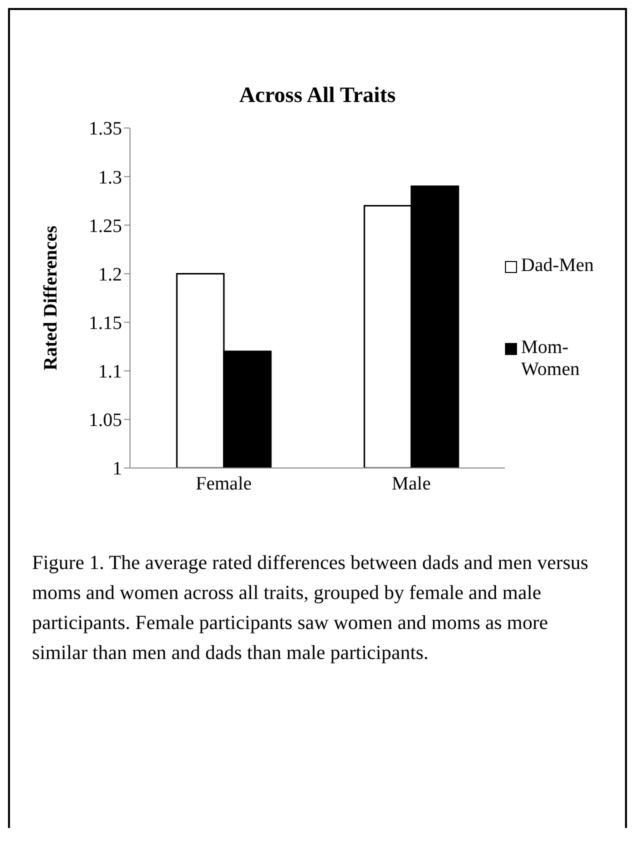 This screenshot has width=637, height=842. What do you see at coordinates (557, 266) in the screenshot?
I see `legend-label: Dad-Men` at bounding box center [557, 266].